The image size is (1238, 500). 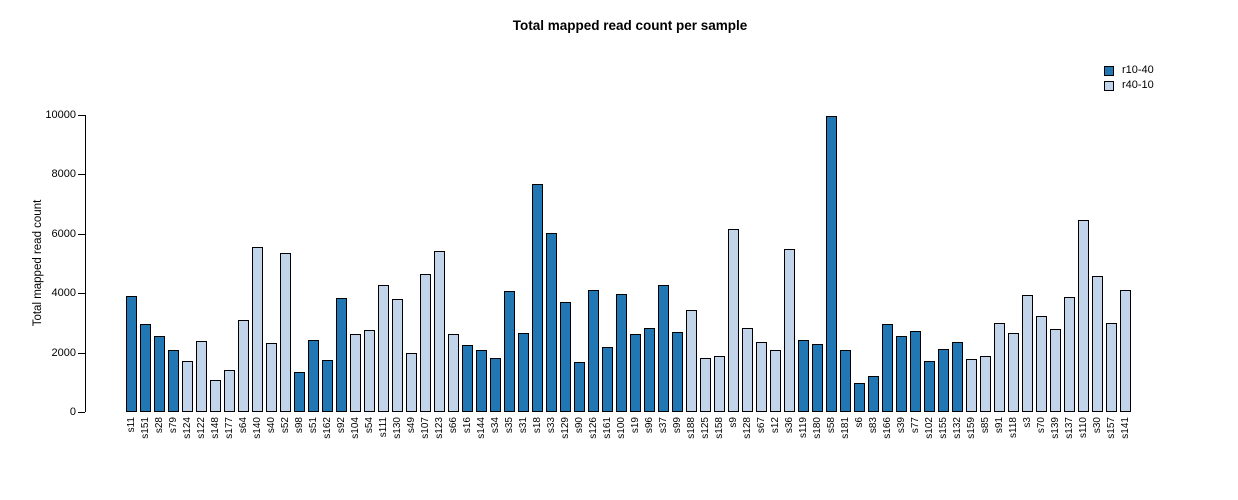 I want to click on x-label-s98: s98, so click(x=299, y=444).